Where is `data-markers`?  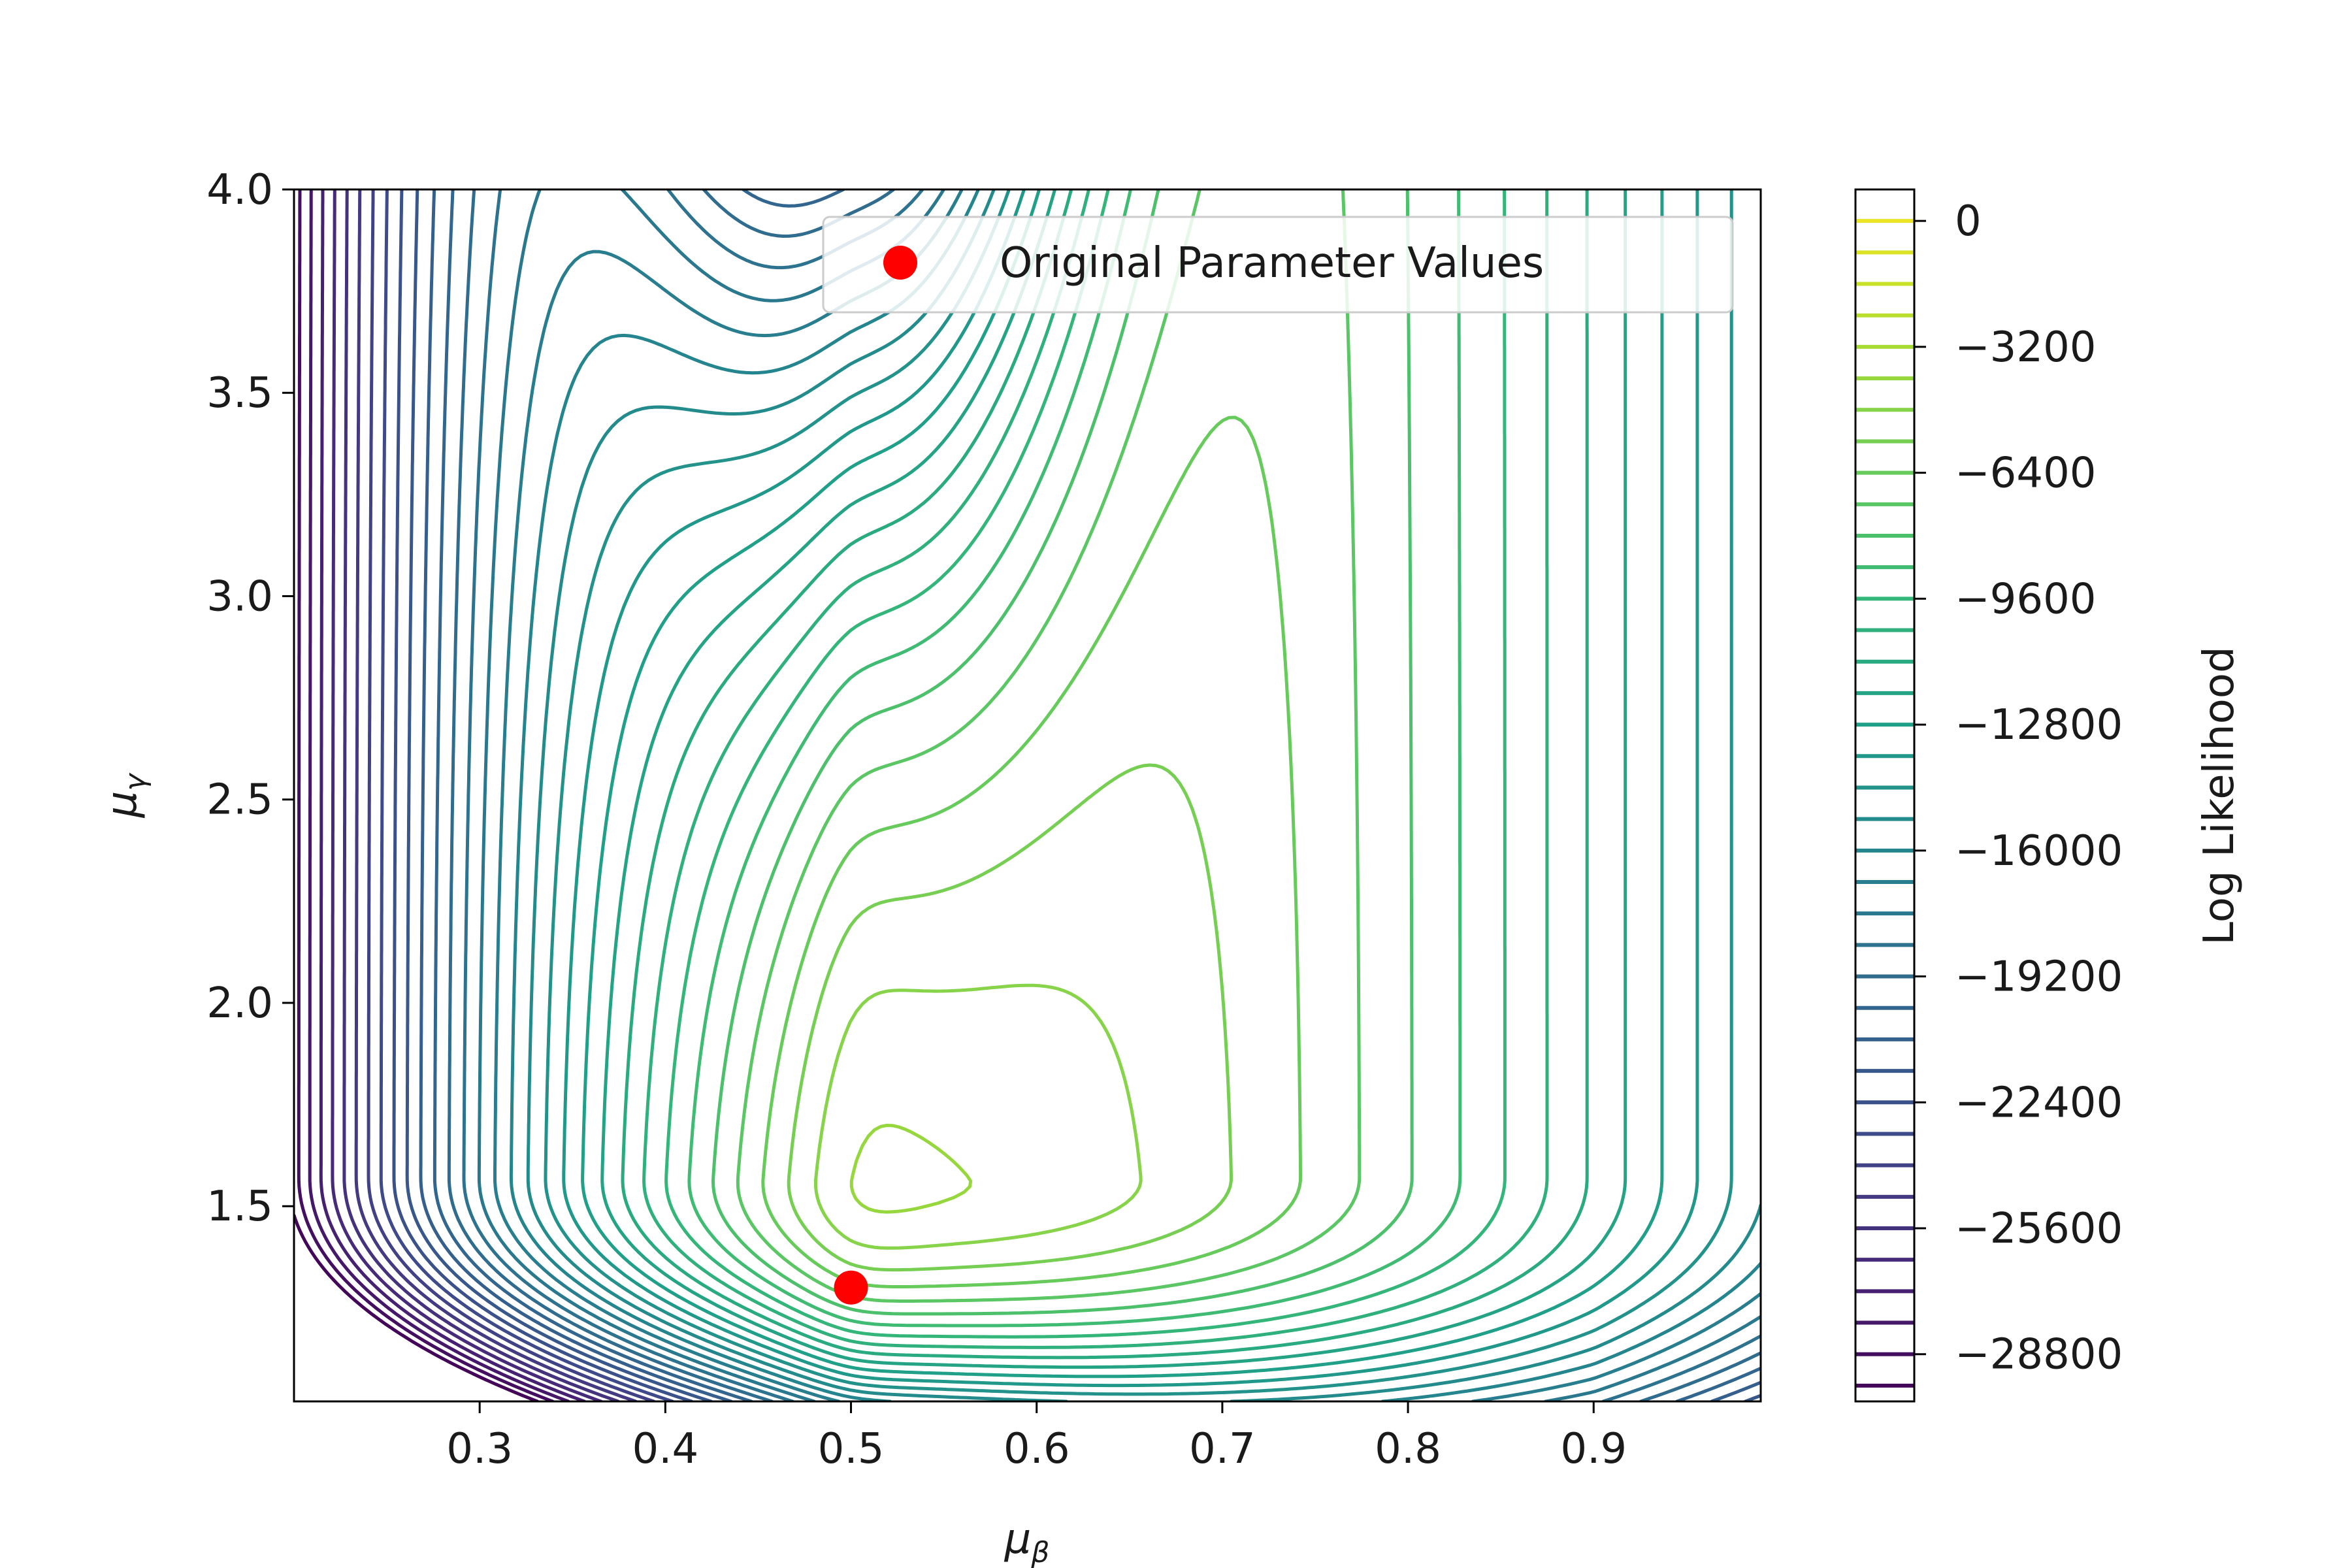 data-markers is located at coordinates (851, 1287).